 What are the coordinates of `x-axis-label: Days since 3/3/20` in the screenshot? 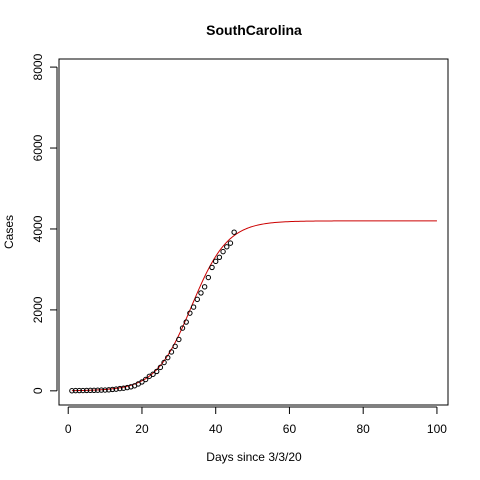 It's located at (254, 457).